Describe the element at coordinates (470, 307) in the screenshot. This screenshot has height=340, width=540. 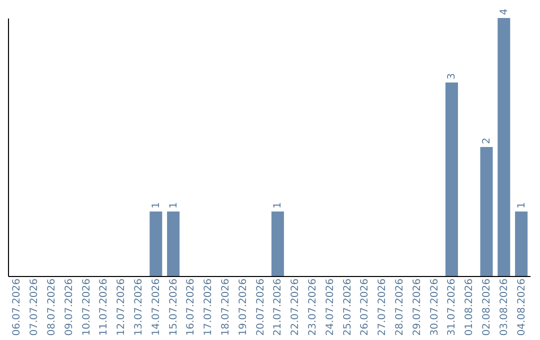
I see `x-tick-label: 01.08.2026` at that location.